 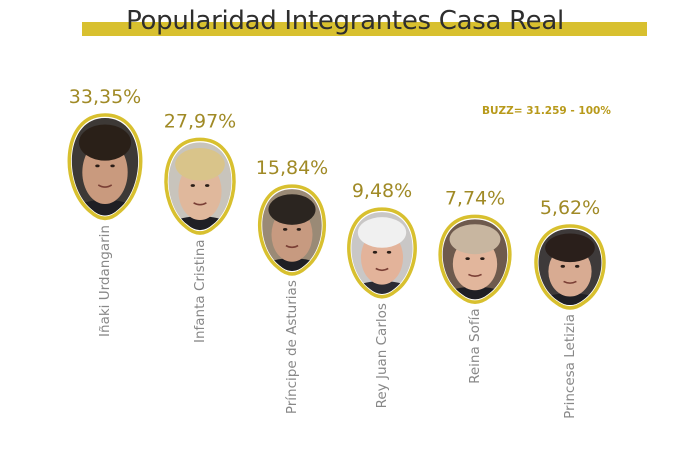 What do you see at coordinates (475, 346) in the screenshot?
I see `category-label: Reina Sofía` at bounding box center [475, 346].